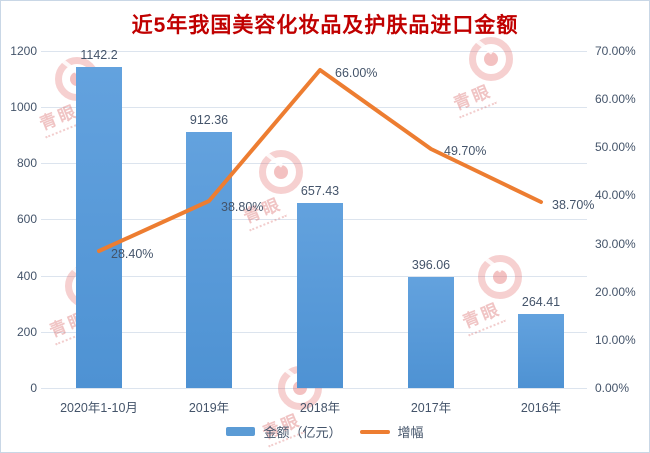 Image resolution: width=650 pixels, height=453 pixels. Describe the element at coordinates (356, 73) in the screenshot. I see `growth-point-label: 66.00%` at that location.